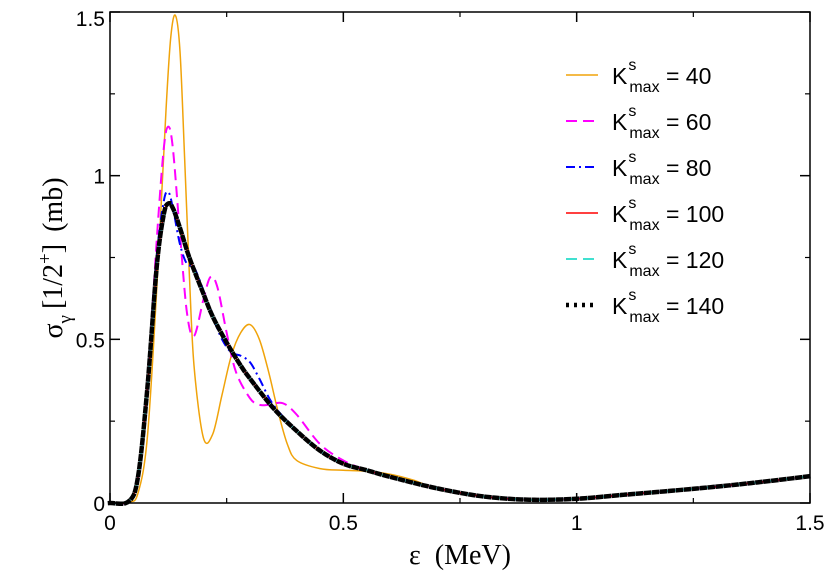 This screenshot has width=830, height=573. Describe the element at coordinates (99, 504) in the screenshot. I see `y-tick-label: 0` at that location.